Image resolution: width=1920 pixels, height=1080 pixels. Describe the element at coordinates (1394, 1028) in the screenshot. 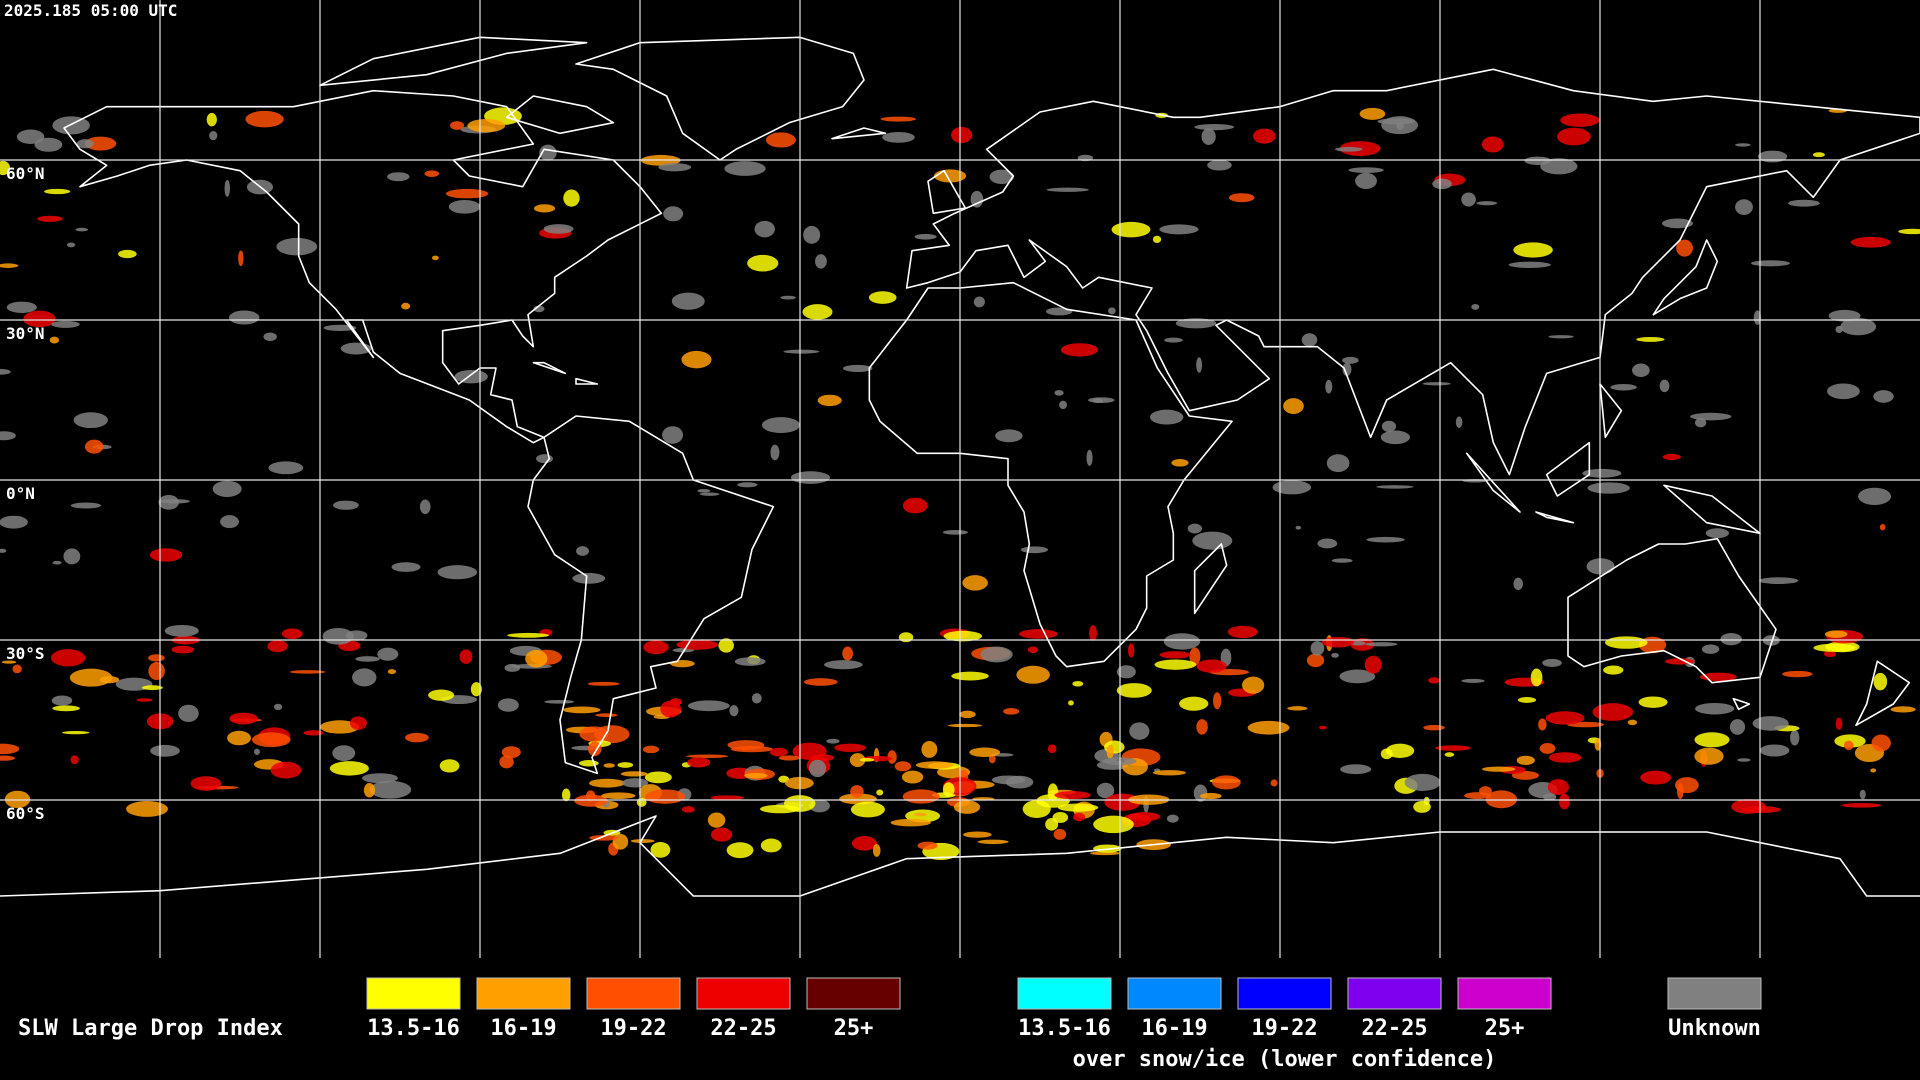

I see `legend-label: 22-25` at that location.